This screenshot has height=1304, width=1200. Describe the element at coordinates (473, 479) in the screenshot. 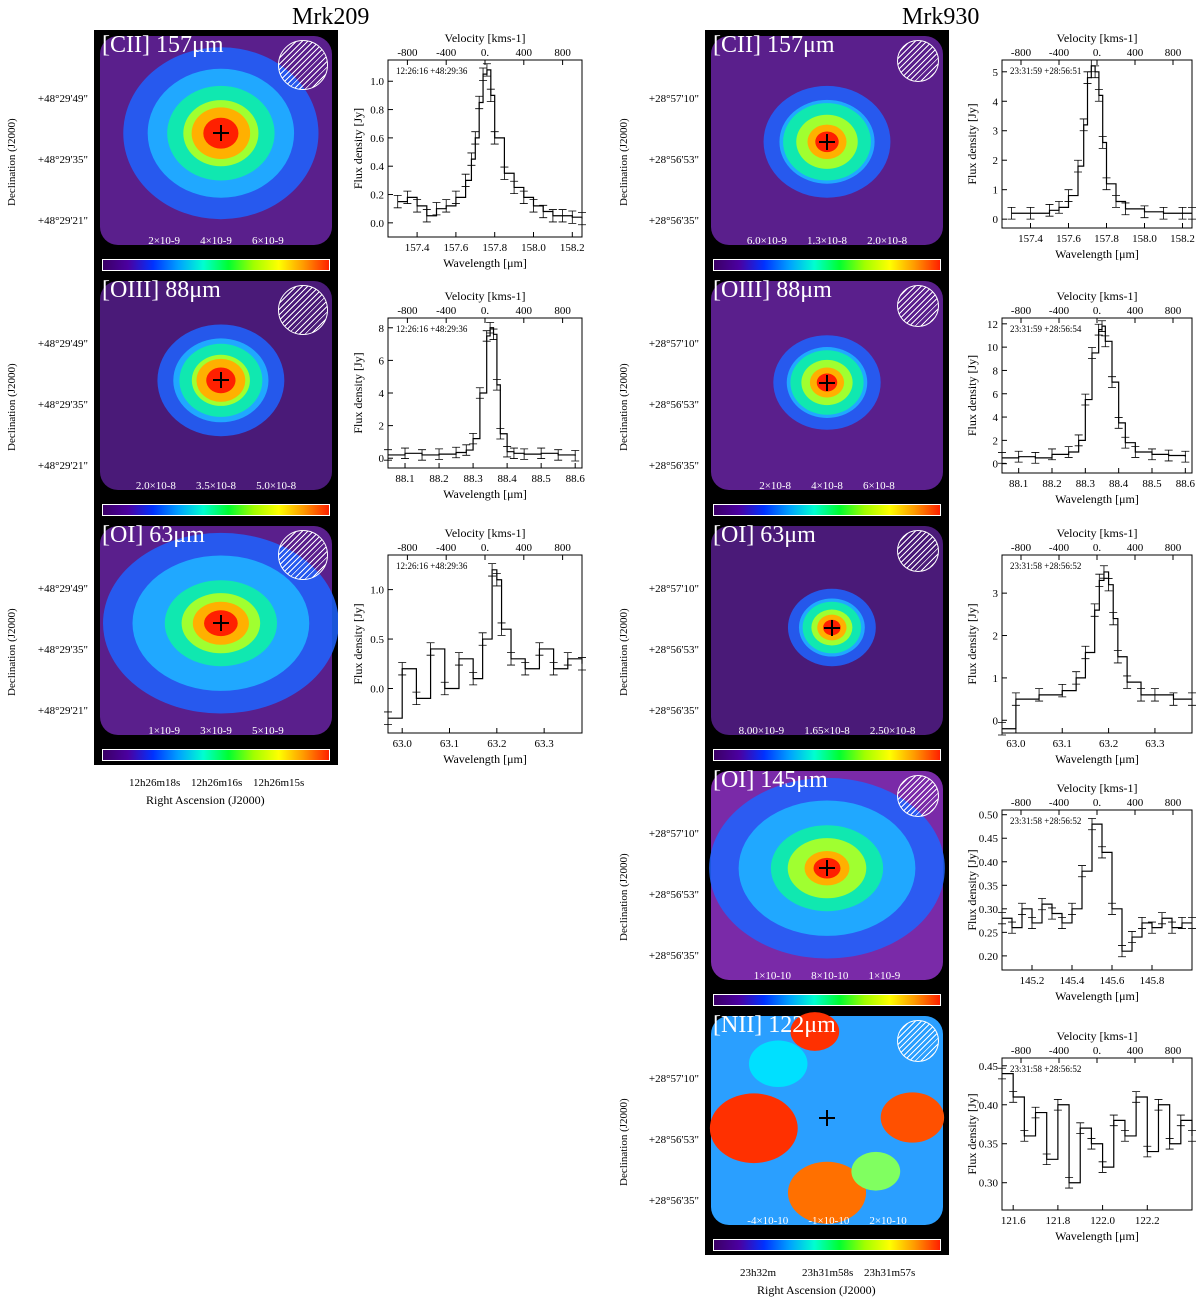

I see `x-tick-label: 88.3` at that location.